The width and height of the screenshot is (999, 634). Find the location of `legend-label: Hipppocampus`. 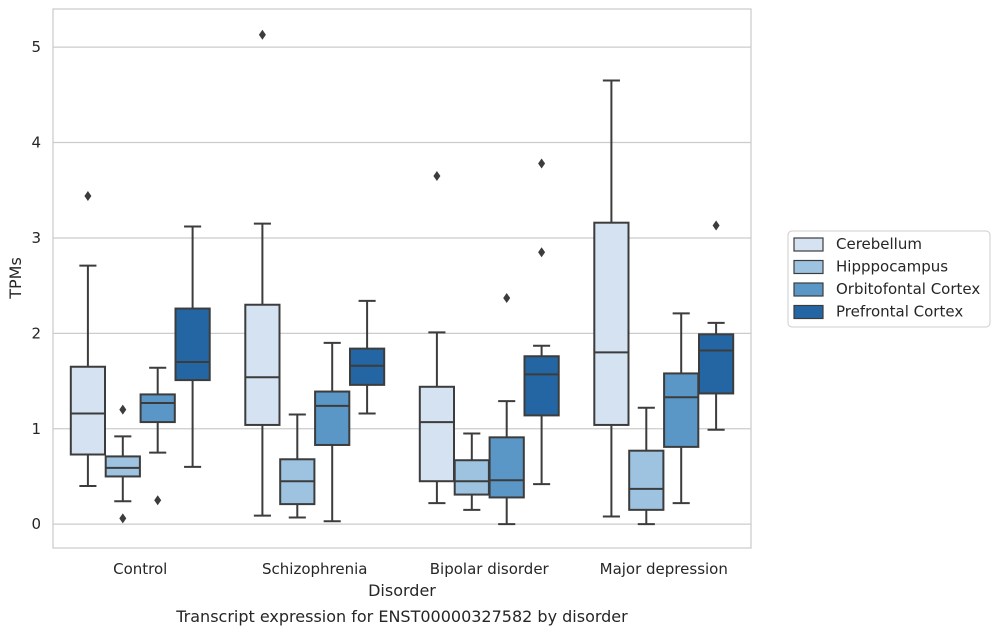

legend-label: Hipppocampus is located at coordinates (892, 267).